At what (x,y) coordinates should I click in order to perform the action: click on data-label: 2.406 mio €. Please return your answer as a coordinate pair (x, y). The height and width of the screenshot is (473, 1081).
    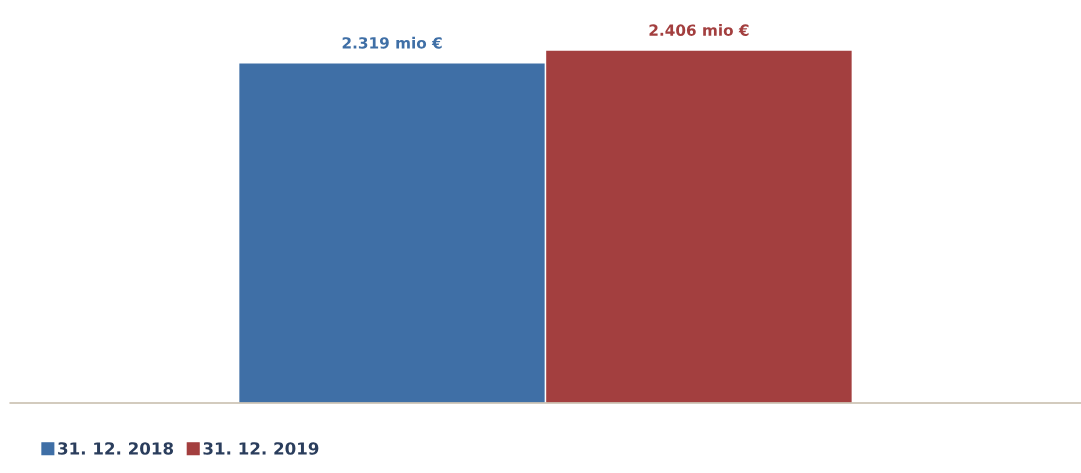
    Looking at the image, I should click on (699, 30).